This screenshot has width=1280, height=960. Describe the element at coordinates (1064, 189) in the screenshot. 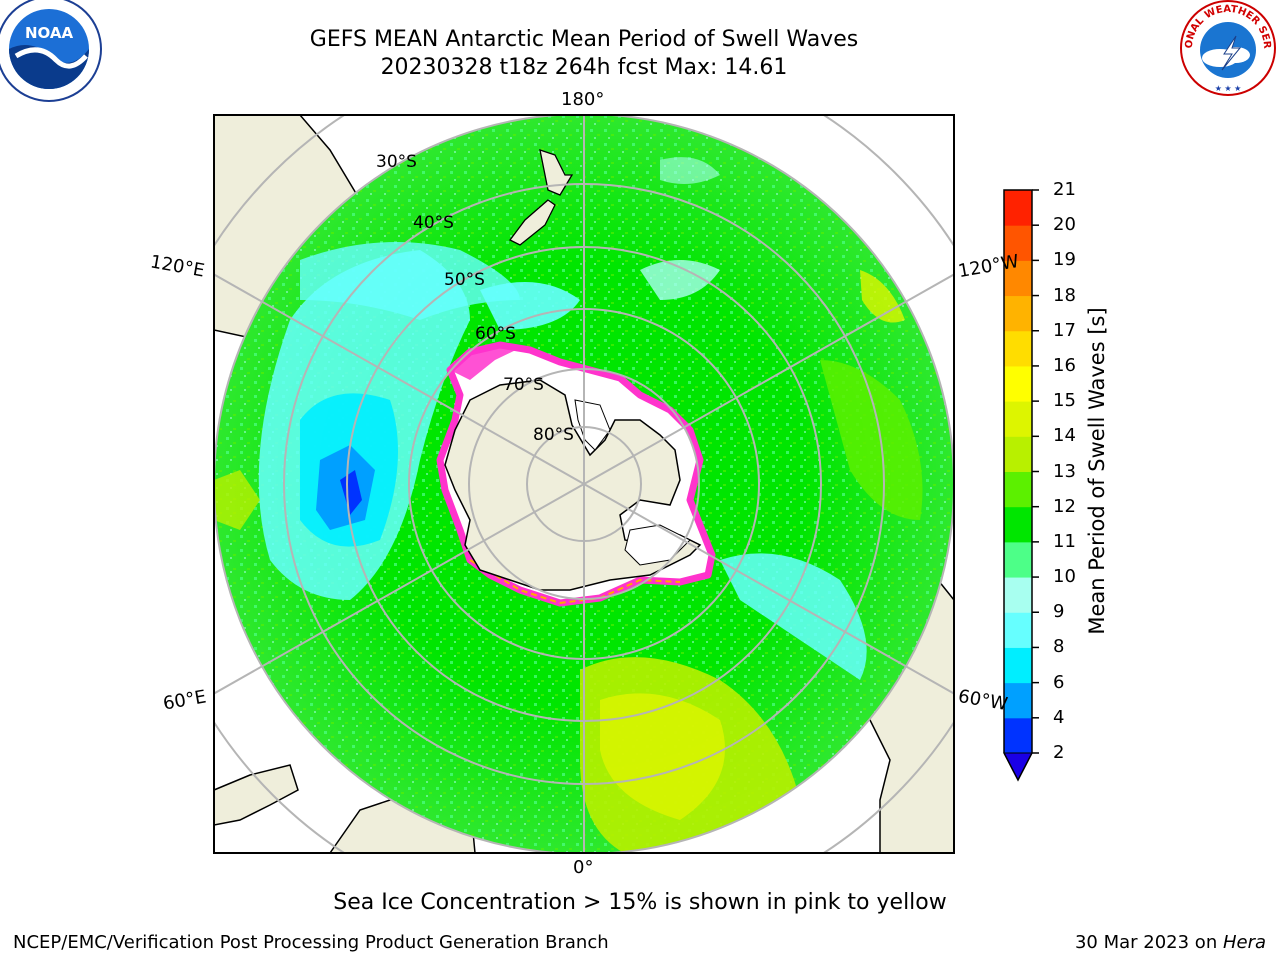

I see `colorbar-tick-label: 21` at that location.